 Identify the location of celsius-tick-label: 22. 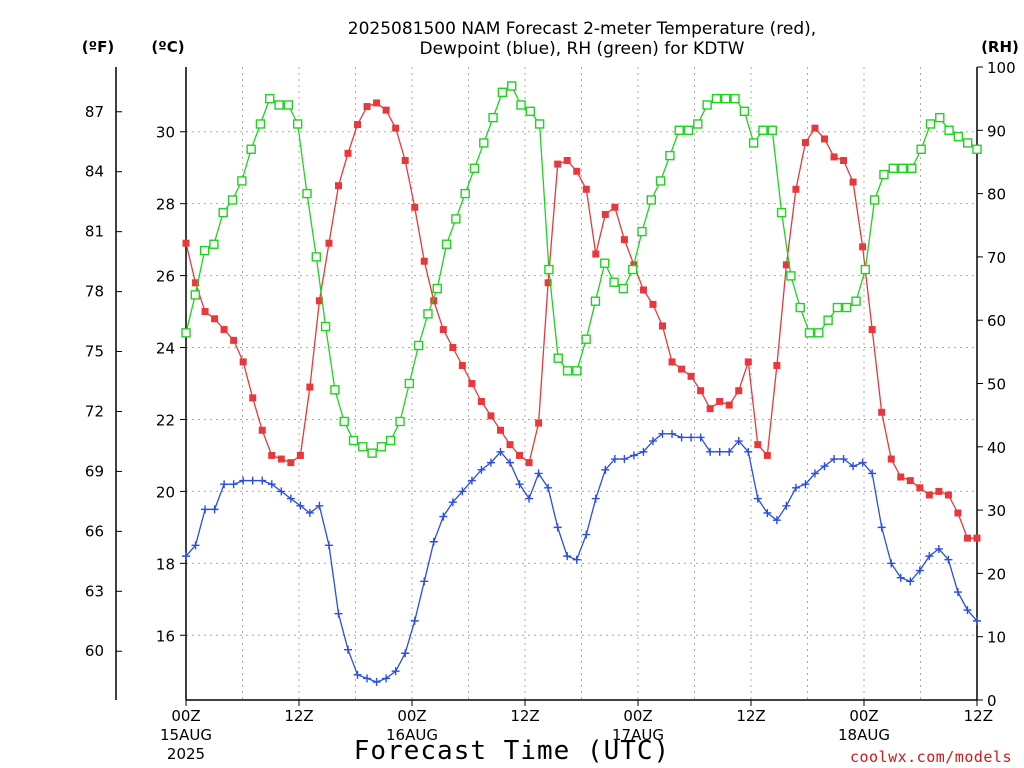
(165, 420).